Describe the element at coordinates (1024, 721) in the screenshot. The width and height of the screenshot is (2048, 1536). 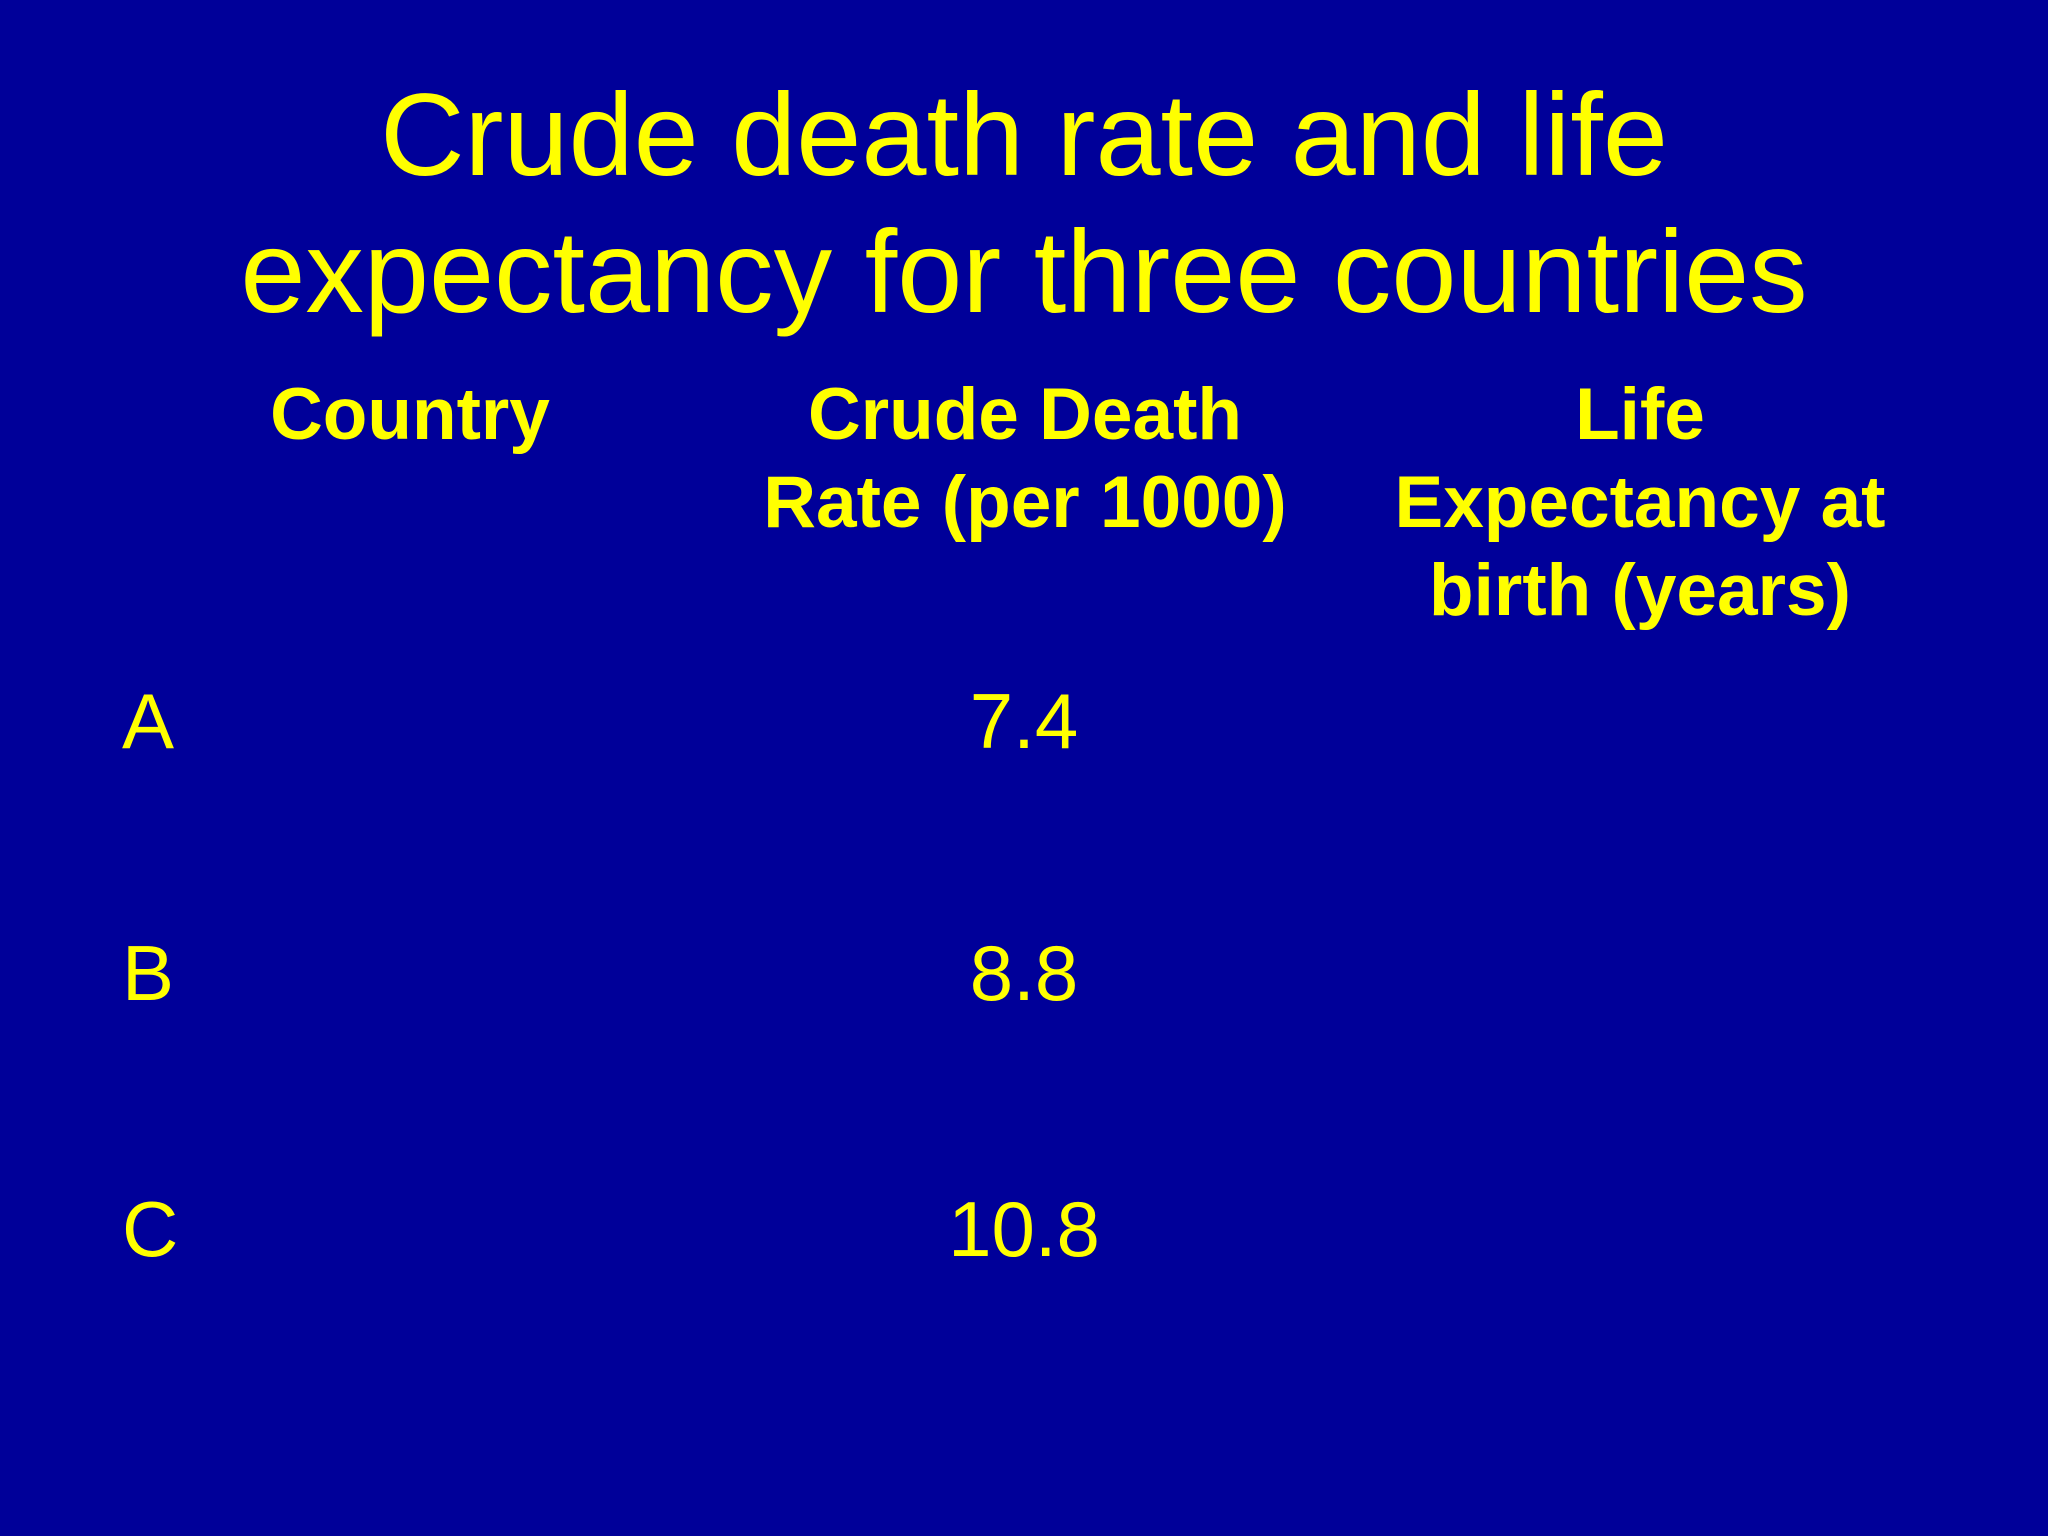
I see `row-a-crude-death-rate: 7.4` at that location.